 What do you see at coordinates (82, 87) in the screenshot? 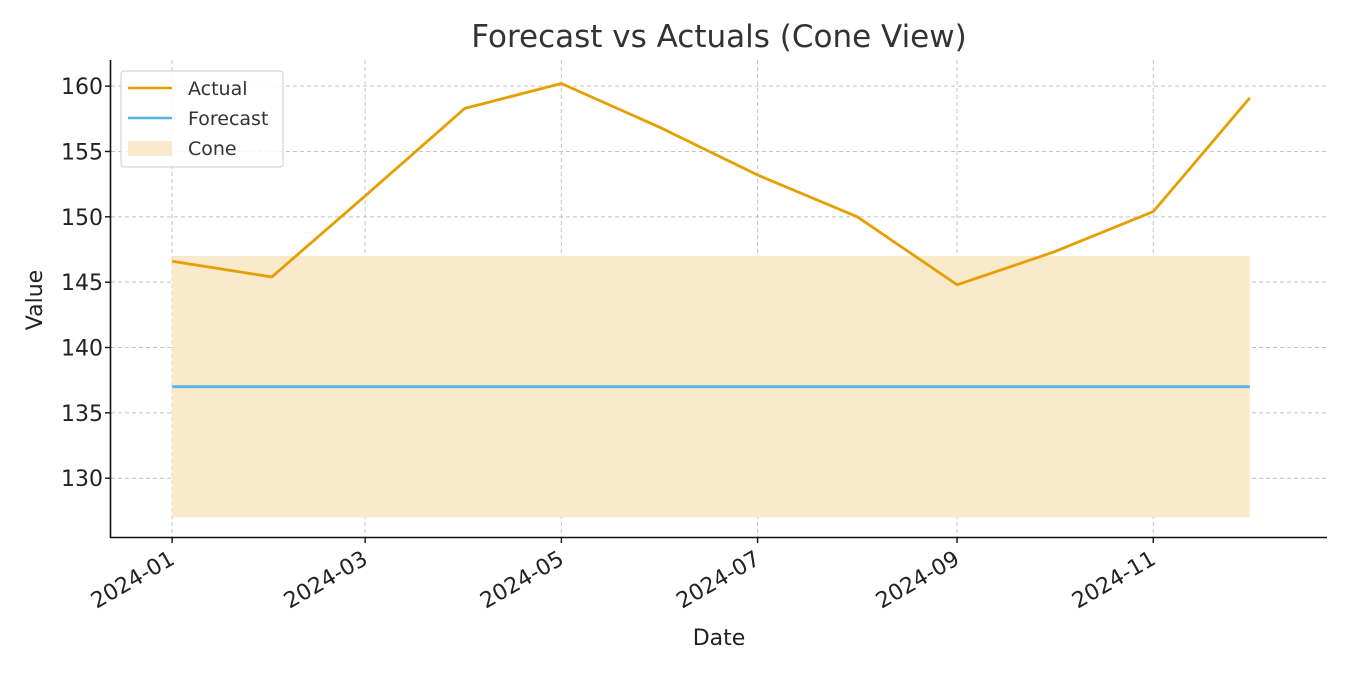
I see `y-tick-label: 160` at bounding box center [82, 87].